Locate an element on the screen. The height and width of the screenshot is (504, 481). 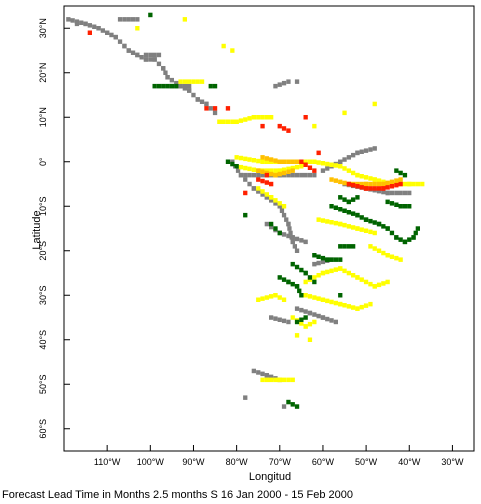
latitude-tick-label: 60°S is located at coordinates (43, 429).